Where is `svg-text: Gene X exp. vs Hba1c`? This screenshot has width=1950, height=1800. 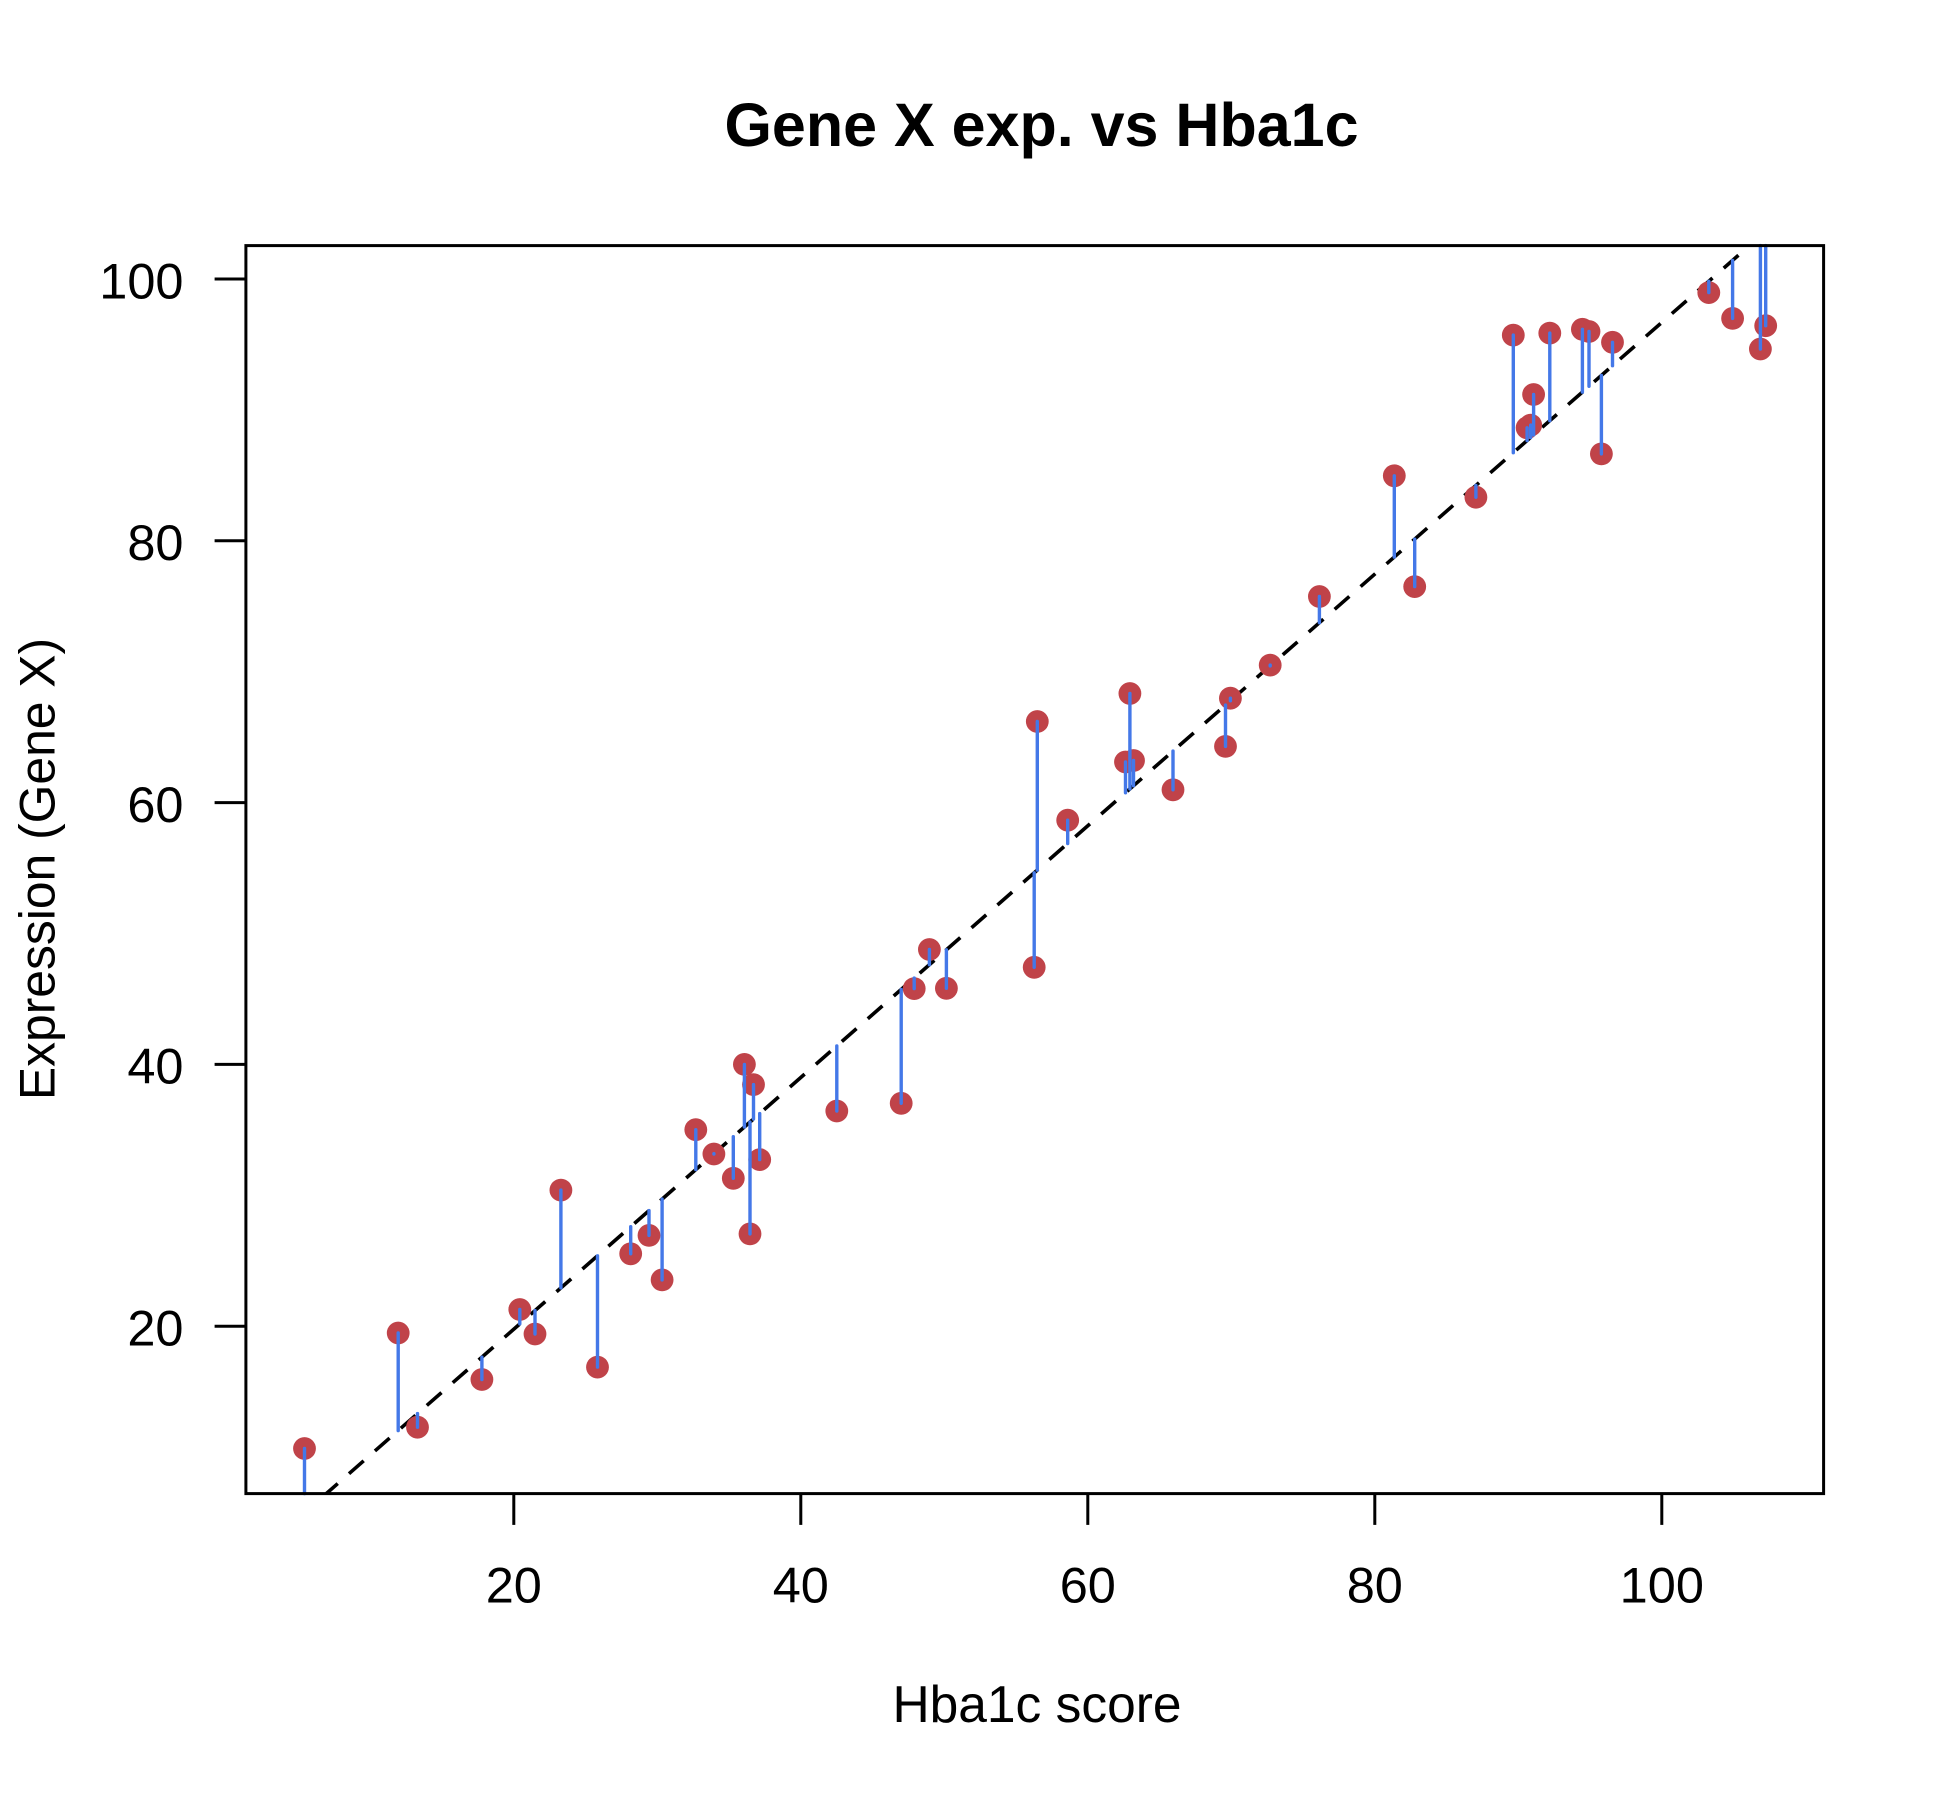
svg-text: Gene X exp. vs Hba1c is located at coordinates (1041, 125).